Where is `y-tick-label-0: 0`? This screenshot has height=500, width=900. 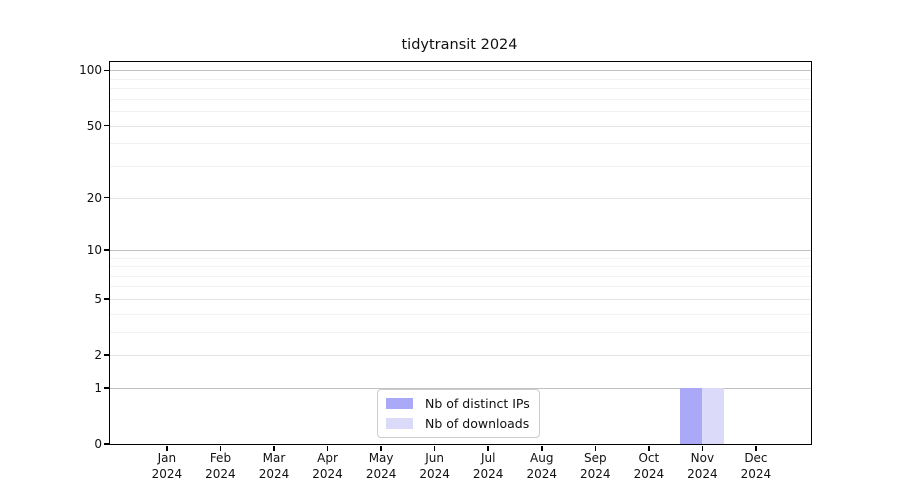 y-tick-label-0: 0 is located at coordinates (98, 444).